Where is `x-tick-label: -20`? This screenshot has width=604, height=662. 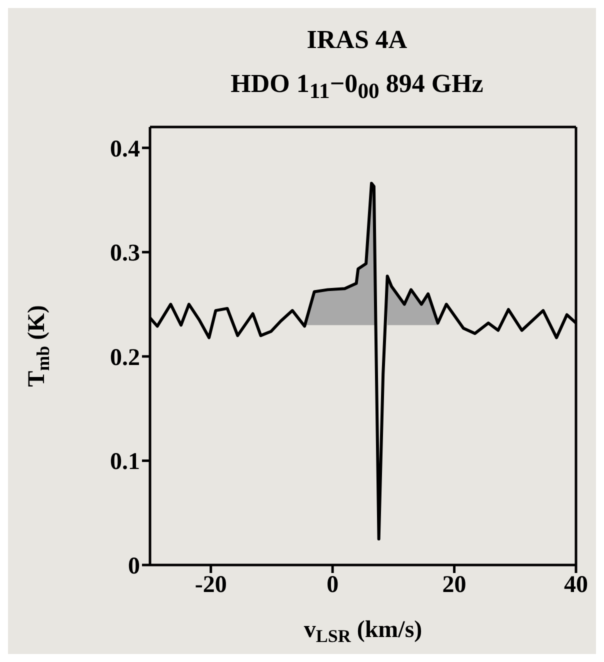
x-tick-label: -20 is located at coordinates (210, 585).